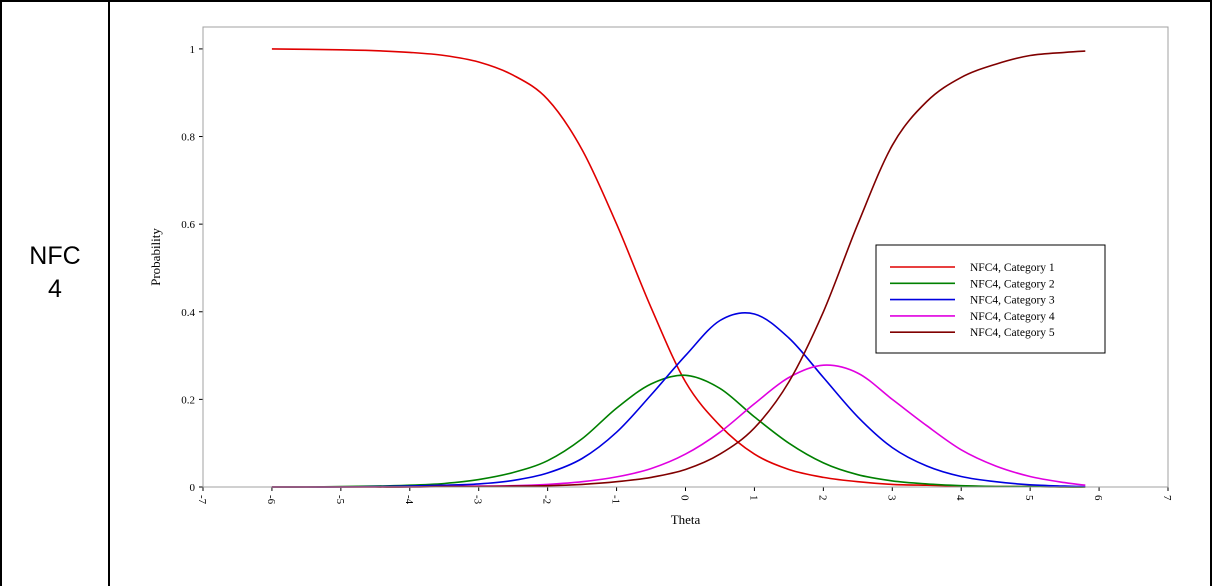  I want to click on x-tick-label: -3, so click(478, 500).